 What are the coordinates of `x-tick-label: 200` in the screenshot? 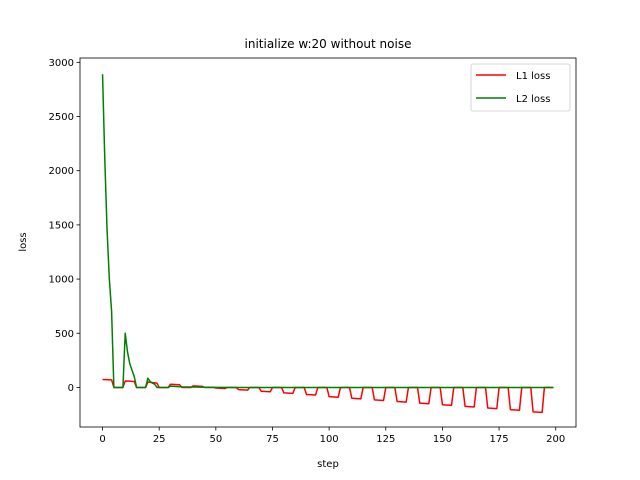 It's located at (555, 439).